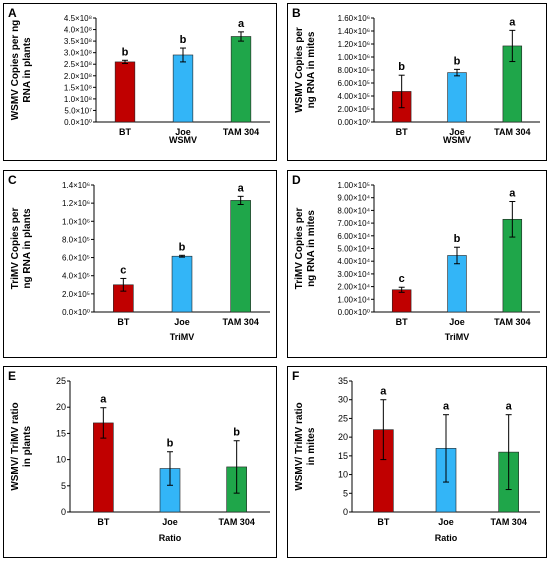 The height and width of the screenshot is (561, 550). What do you see at coordinates (76, 221) in the screenshot?
I see `y-tick-label: 1.0×10⁶` at bounding box center [76, 221].